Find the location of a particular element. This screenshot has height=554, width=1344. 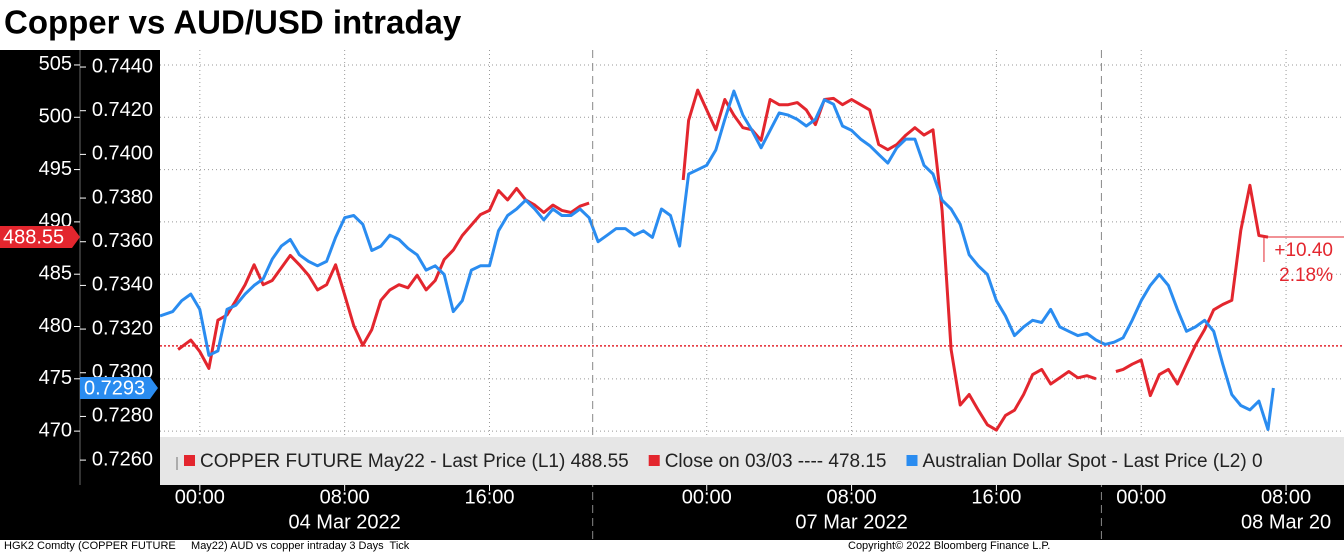

y2-tick-label: 0.7360 is located at coordinates (122, 241).